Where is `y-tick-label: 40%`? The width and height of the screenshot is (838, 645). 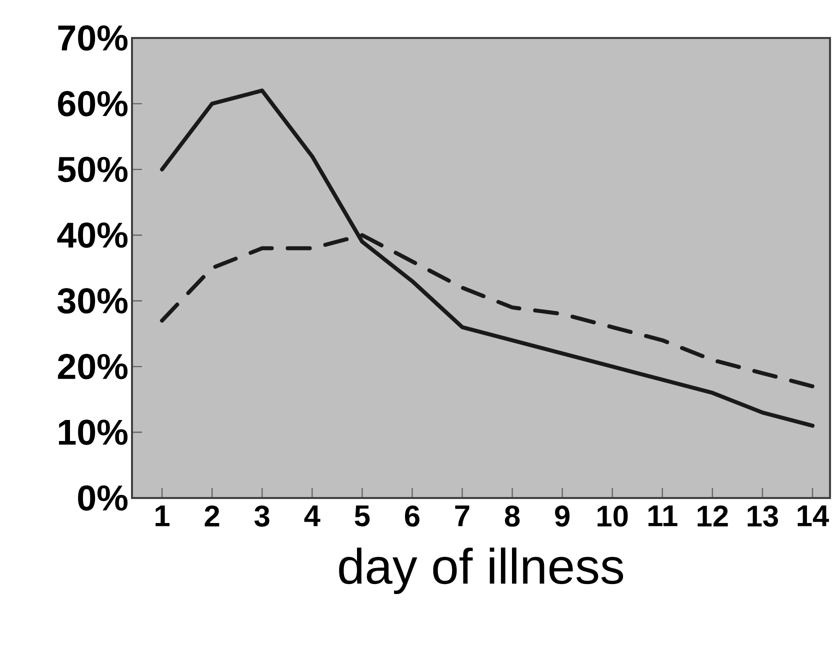
y-tick-label: 40% is located at coordinates (92, 235).